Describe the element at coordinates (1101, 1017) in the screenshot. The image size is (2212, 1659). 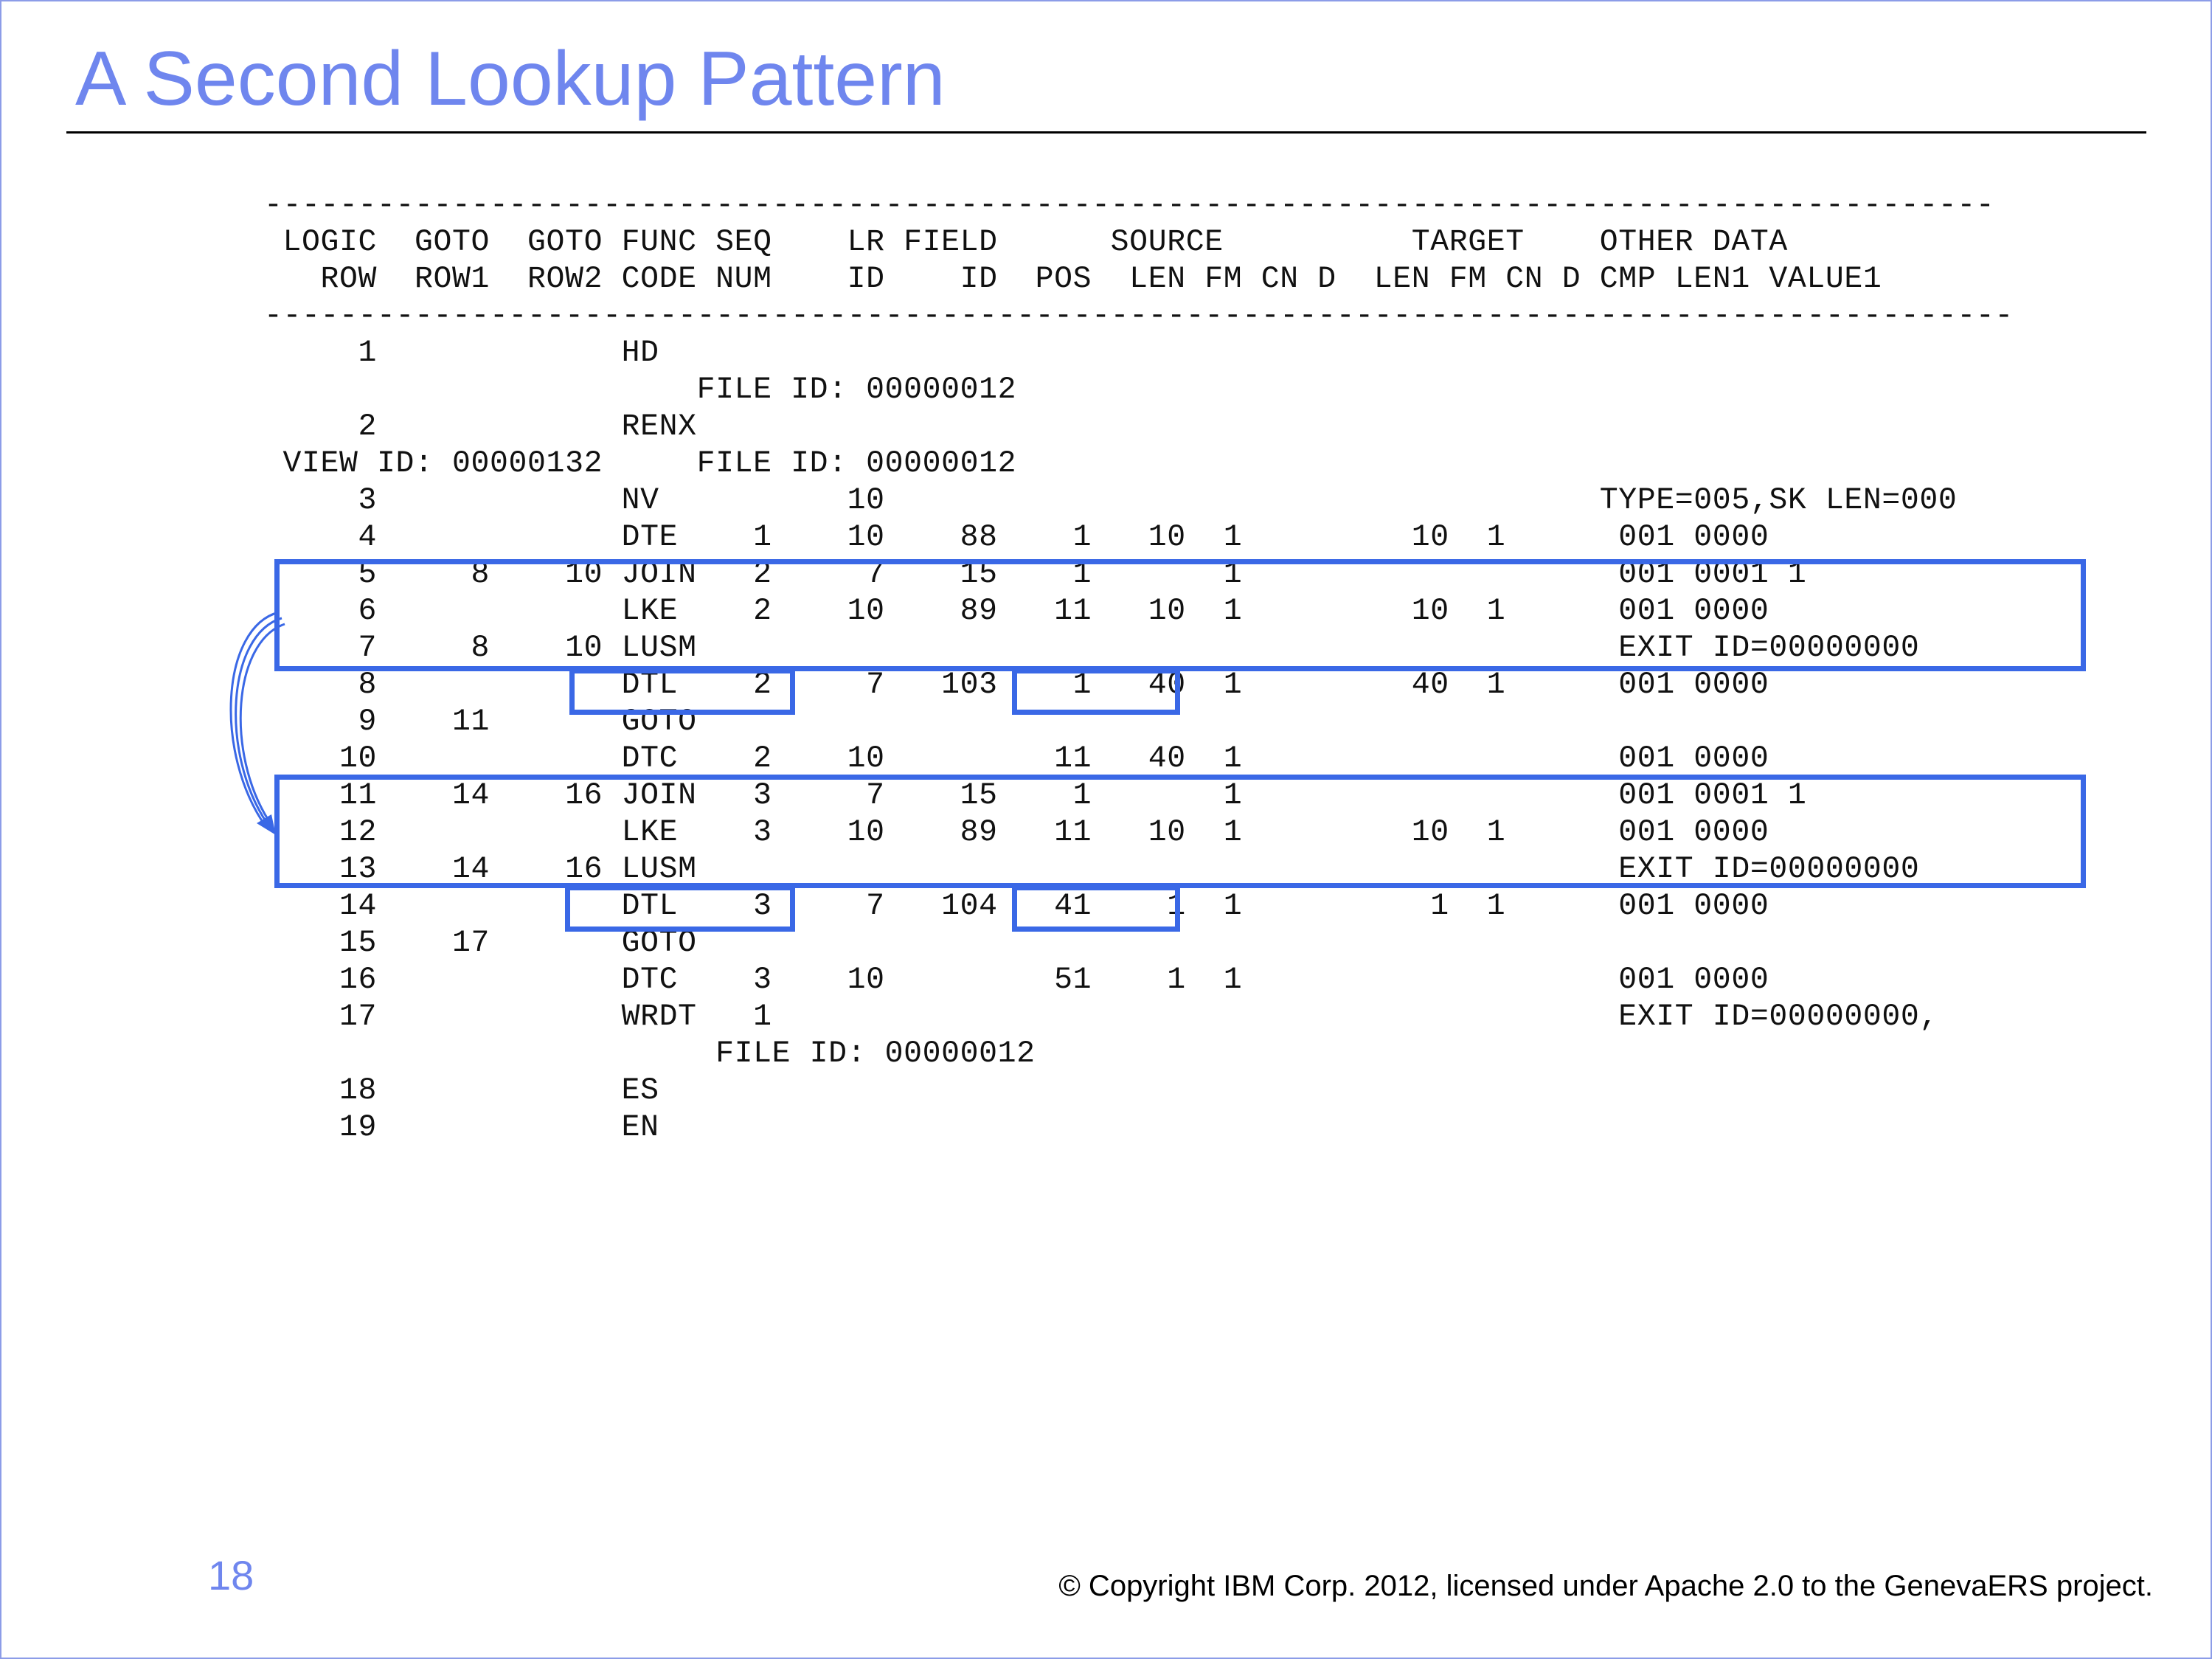
I see `listing-line: 17 WRDT 1 EXIT ID=00000000,` at that location.